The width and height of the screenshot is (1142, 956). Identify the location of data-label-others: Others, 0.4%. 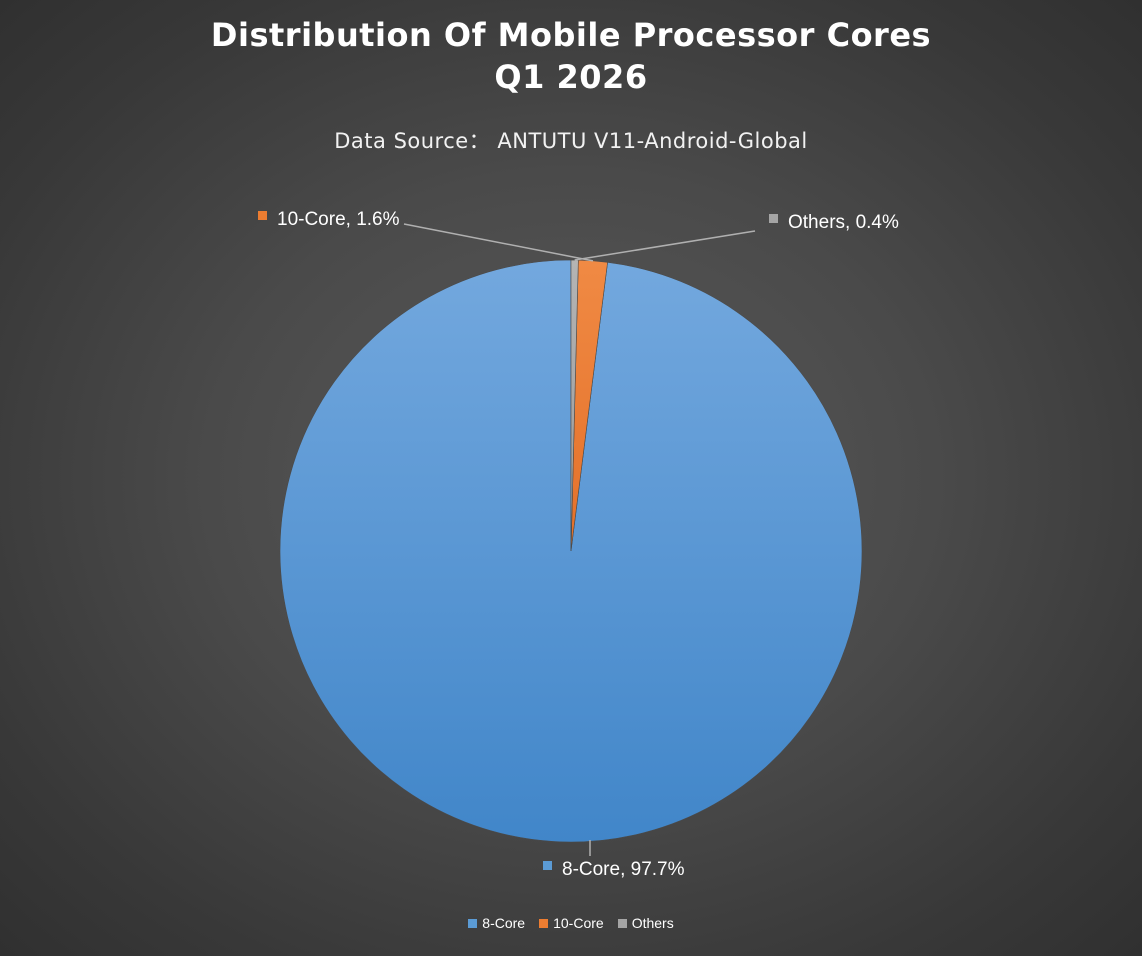
(834, 222).